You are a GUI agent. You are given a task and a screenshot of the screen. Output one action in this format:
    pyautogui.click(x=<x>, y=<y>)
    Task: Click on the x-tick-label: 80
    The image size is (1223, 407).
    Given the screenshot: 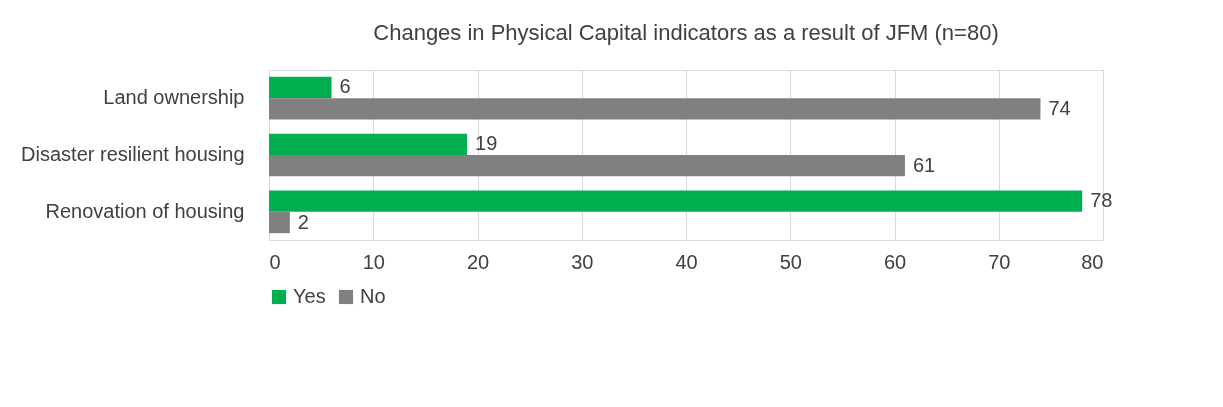 What is the action you would take?
    pyautogui.click(x=1092, y=261)
    